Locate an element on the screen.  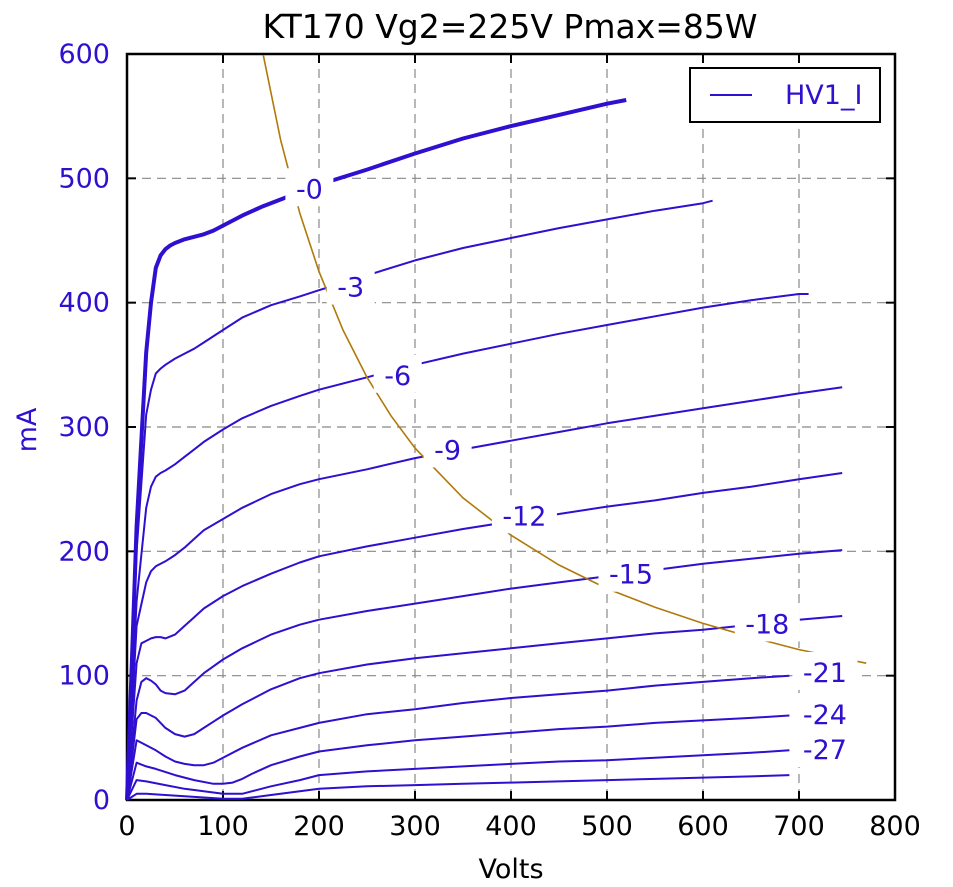
curve-label: -27 is located at coordinates (825, 750).